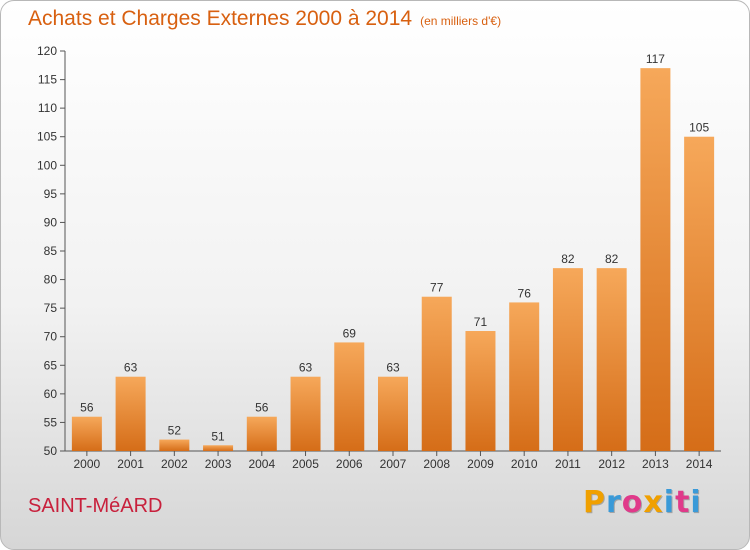  I want to click on x-tick-label: 2005, so click(305, 464).